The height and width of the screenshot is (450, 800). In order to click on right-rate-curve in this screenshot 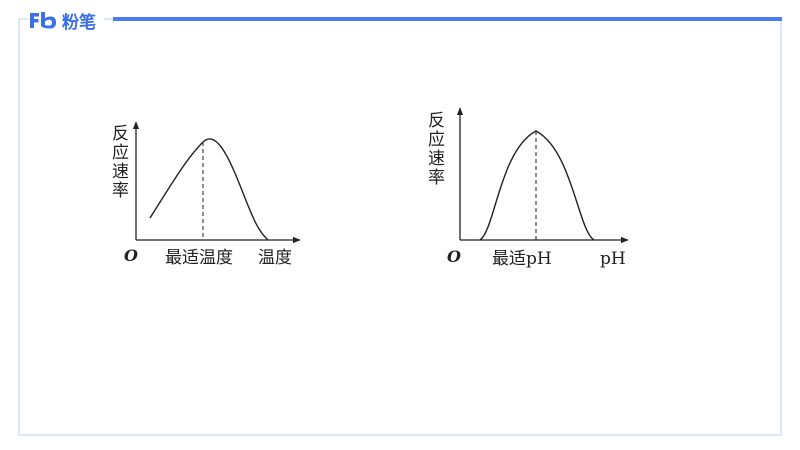, I will do `click(537, 185)`.